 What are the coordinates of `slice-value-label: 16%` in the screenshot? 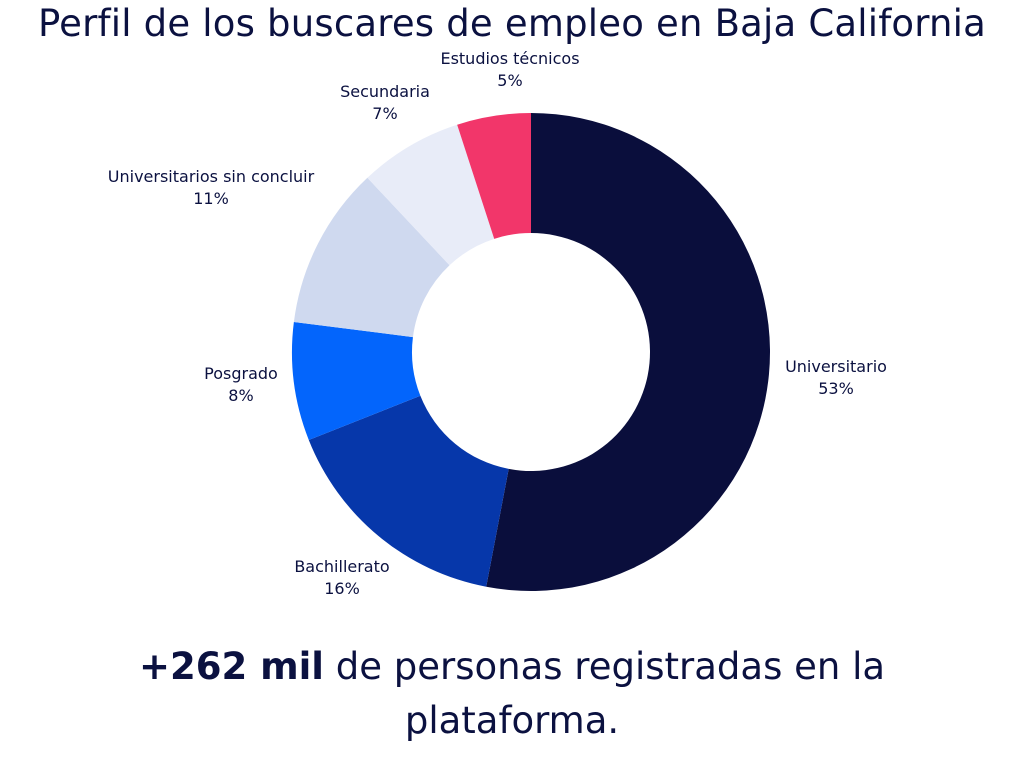 It's located at (342, 588).